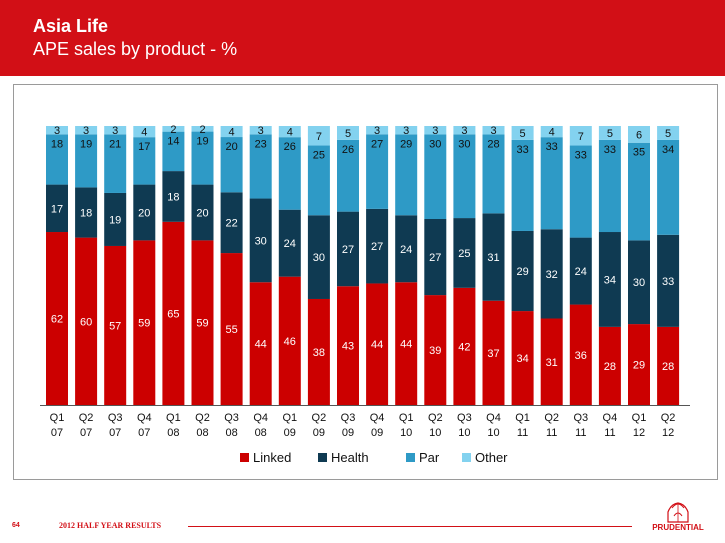 The width and height of the screenshot is (725, 543). Describe the element at coordinates (16, 525) in the screenshot. I see `page-number: 64` at that location.